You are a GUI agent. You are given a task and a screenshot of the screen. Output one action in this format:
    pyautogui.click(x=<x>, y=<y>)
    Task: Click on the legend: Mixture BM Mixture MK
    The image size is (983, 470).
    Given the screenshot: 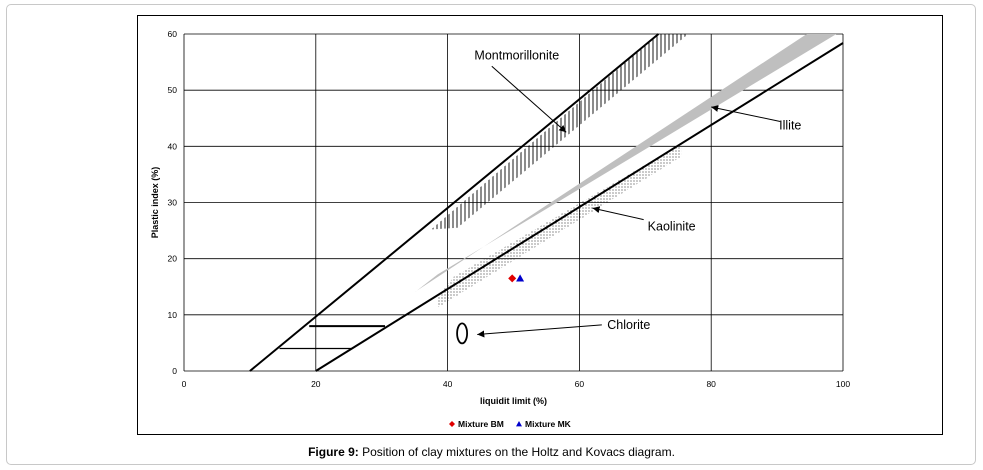 What is the action you would take?
    pyautogui.click(x=510, y=424)
    